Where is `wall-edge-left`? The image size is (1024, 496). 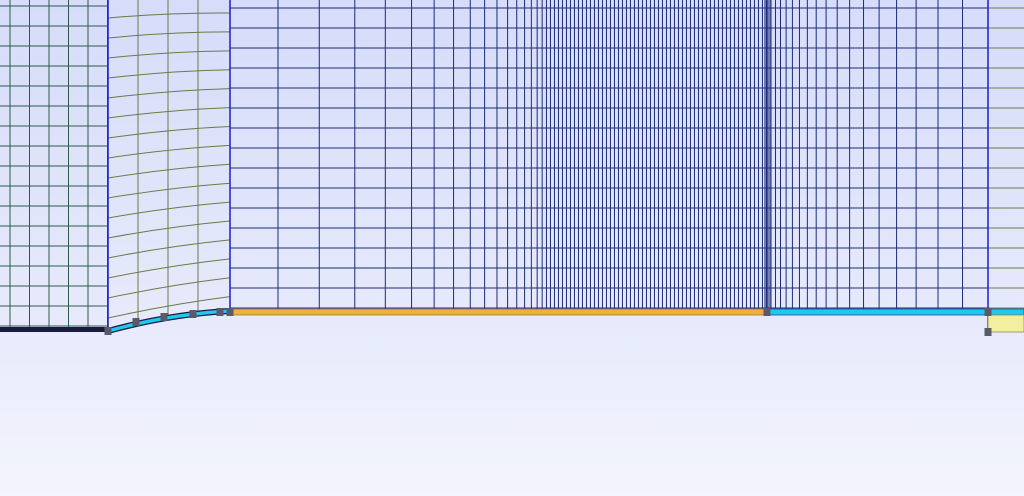
wall-edge-left is located at coordinates (54, 329).